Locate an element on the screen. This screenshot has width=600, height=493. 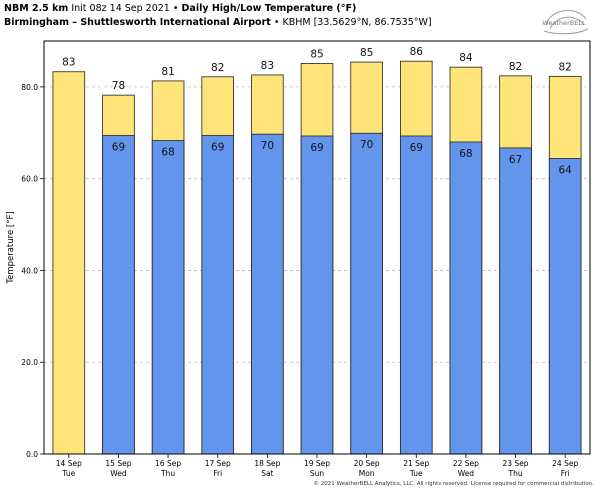
high-value-label: 84 is located at coordinates (466, 58).